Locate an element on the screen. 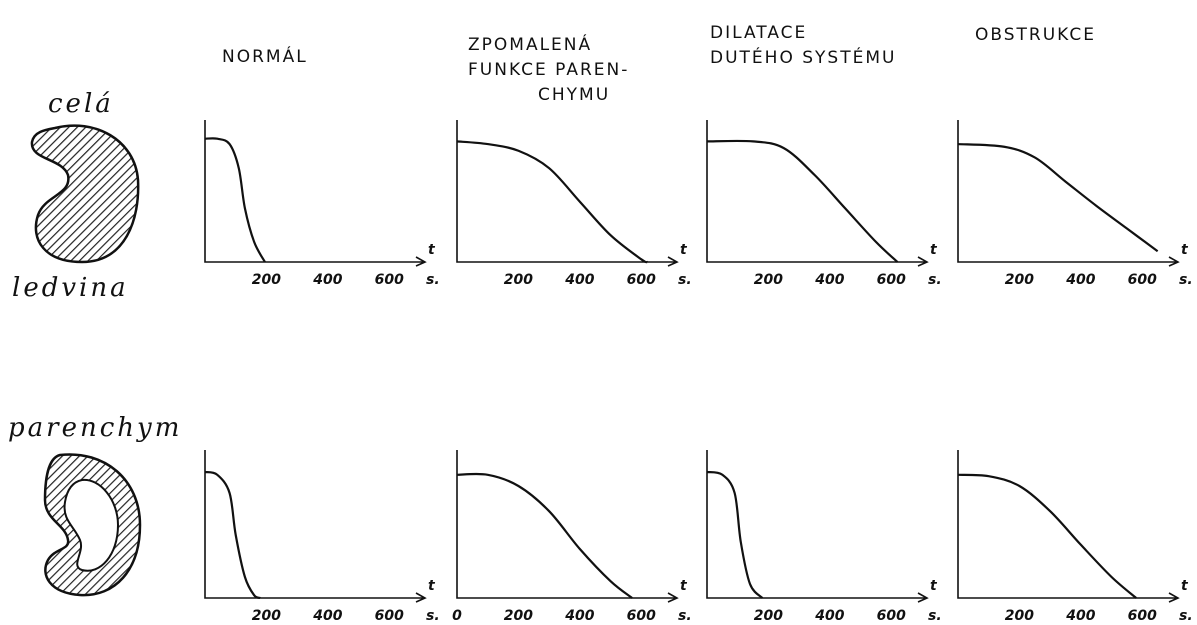  row-label: ledvina is located at coordinates (70, 288).